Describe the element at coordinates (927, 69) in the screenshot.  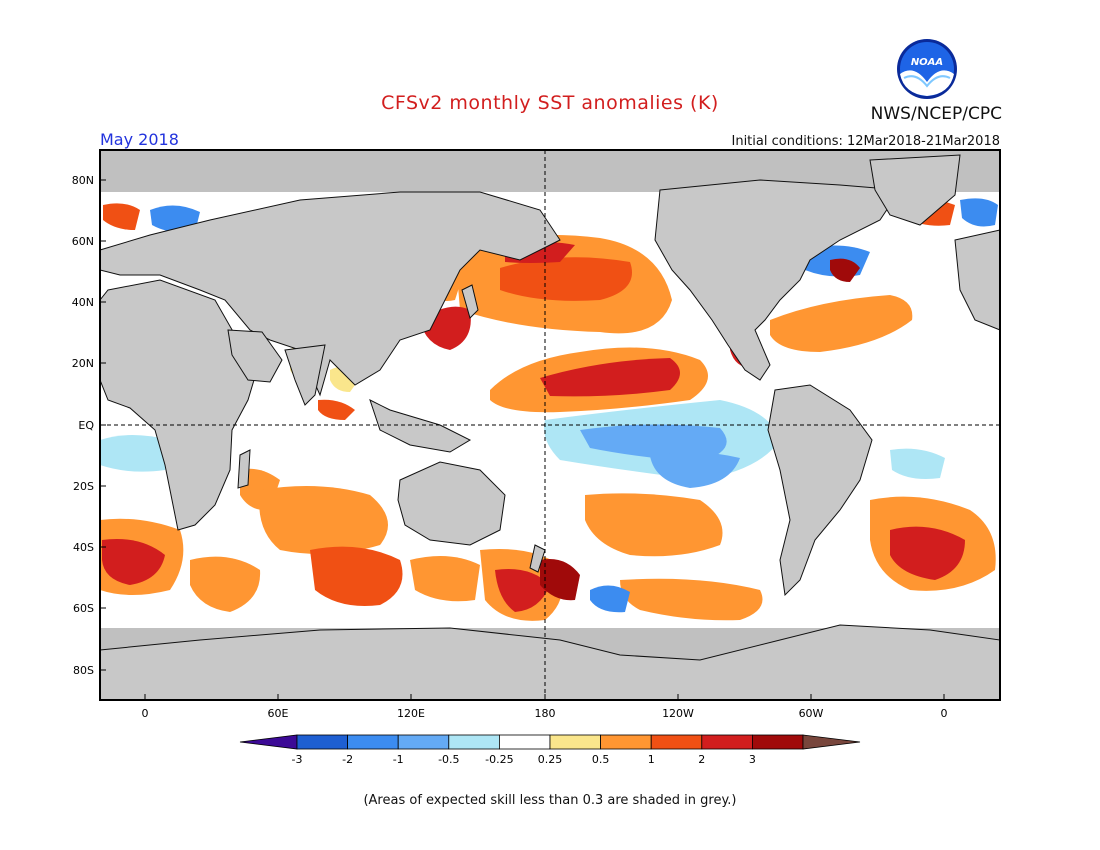
I see `noaa-logo: NOAA` at that location.